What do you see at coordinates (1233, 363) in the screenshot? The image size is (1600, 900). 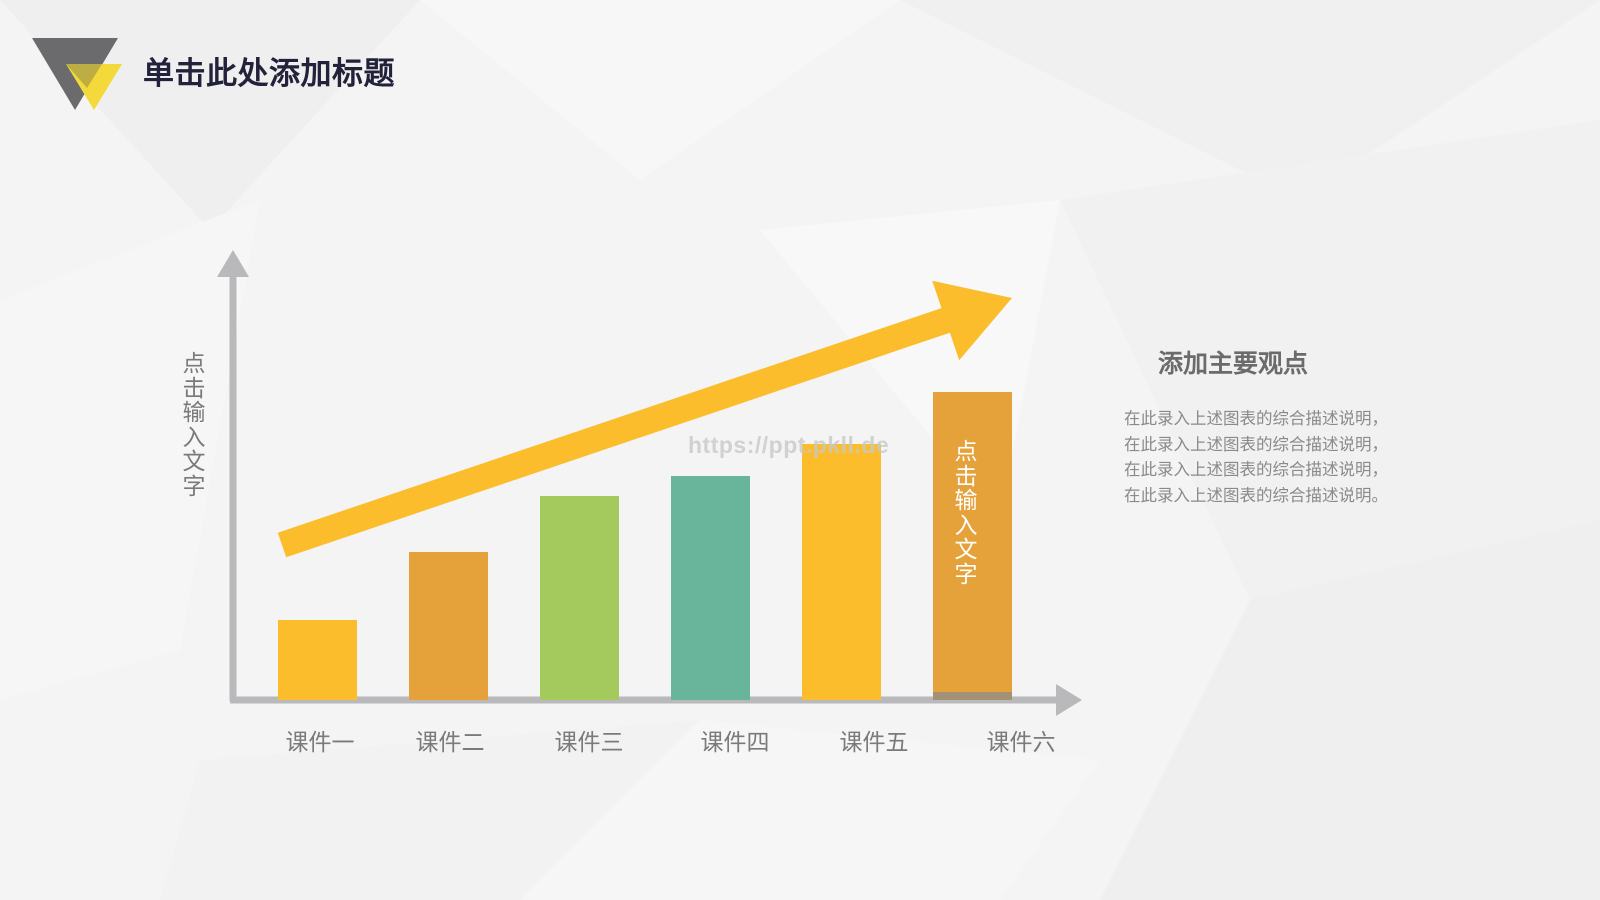 I see `side-panel-title: 添加主要观点` at bounding box center [1233, 363].